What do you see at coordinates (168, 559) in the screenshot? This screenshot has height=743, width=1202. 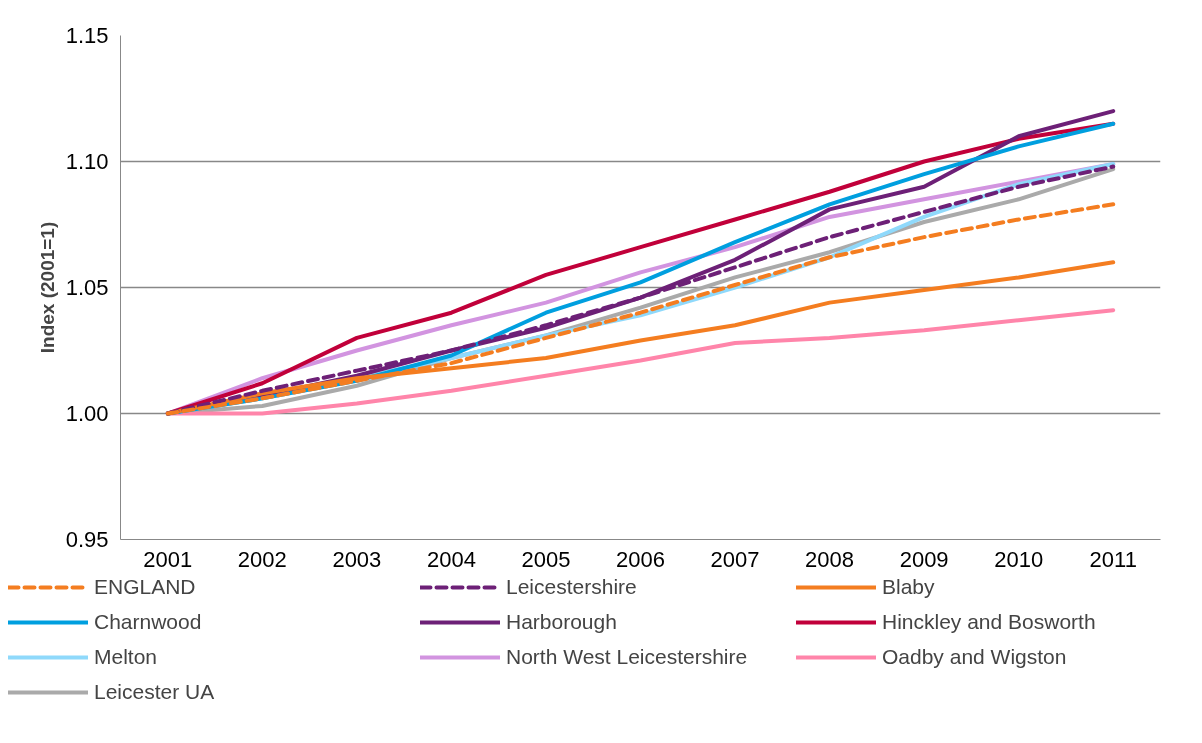 I see `x-tick-label: 2001` at bounding box center [168, 559].